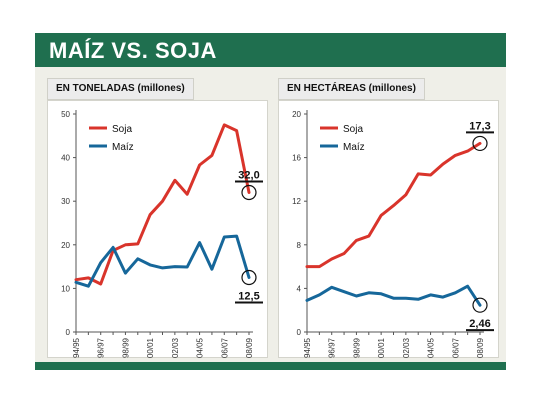 The image size is (540, 405). I want to click on y-tick-label: 16, so click(296, 158).